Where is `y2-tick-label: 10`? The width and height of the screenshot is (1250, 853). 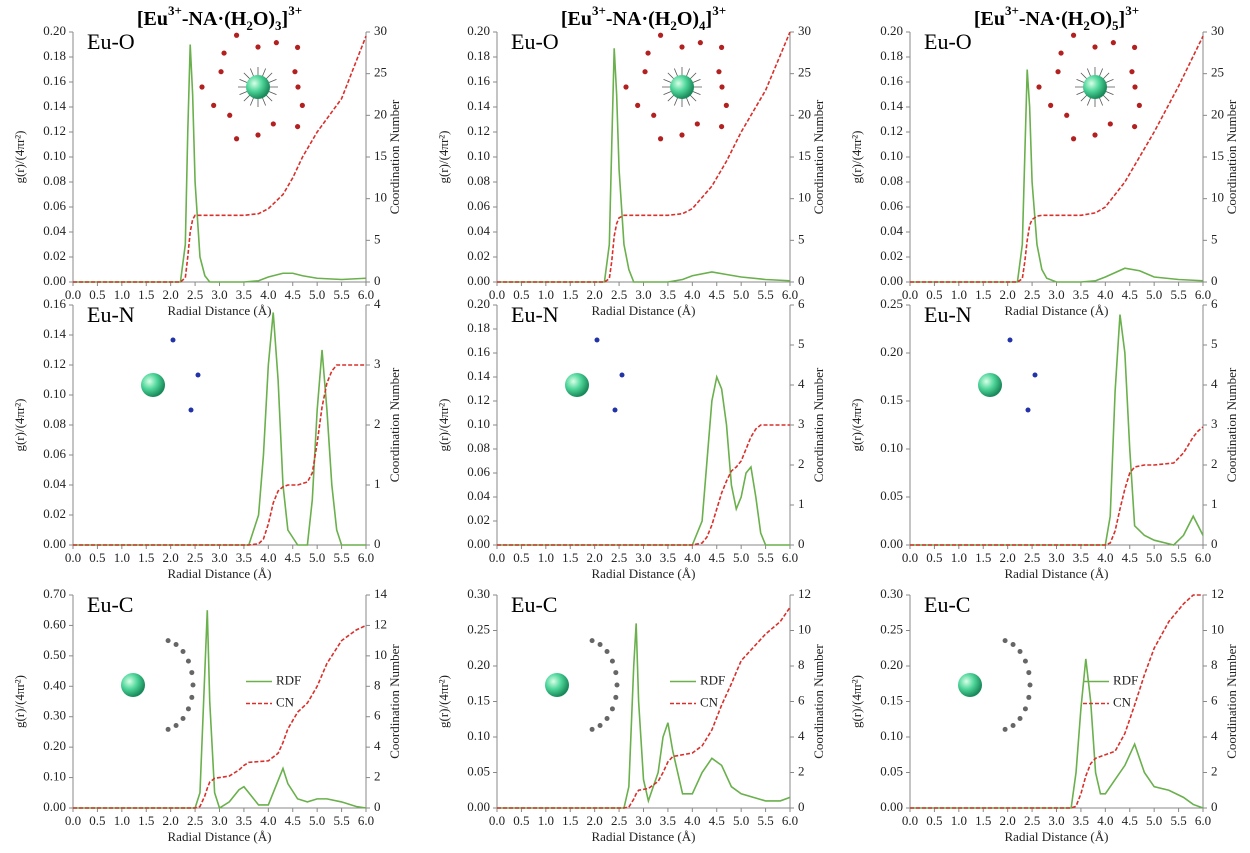
y2-tick-label: 10 is located at coordinates (804, 628).